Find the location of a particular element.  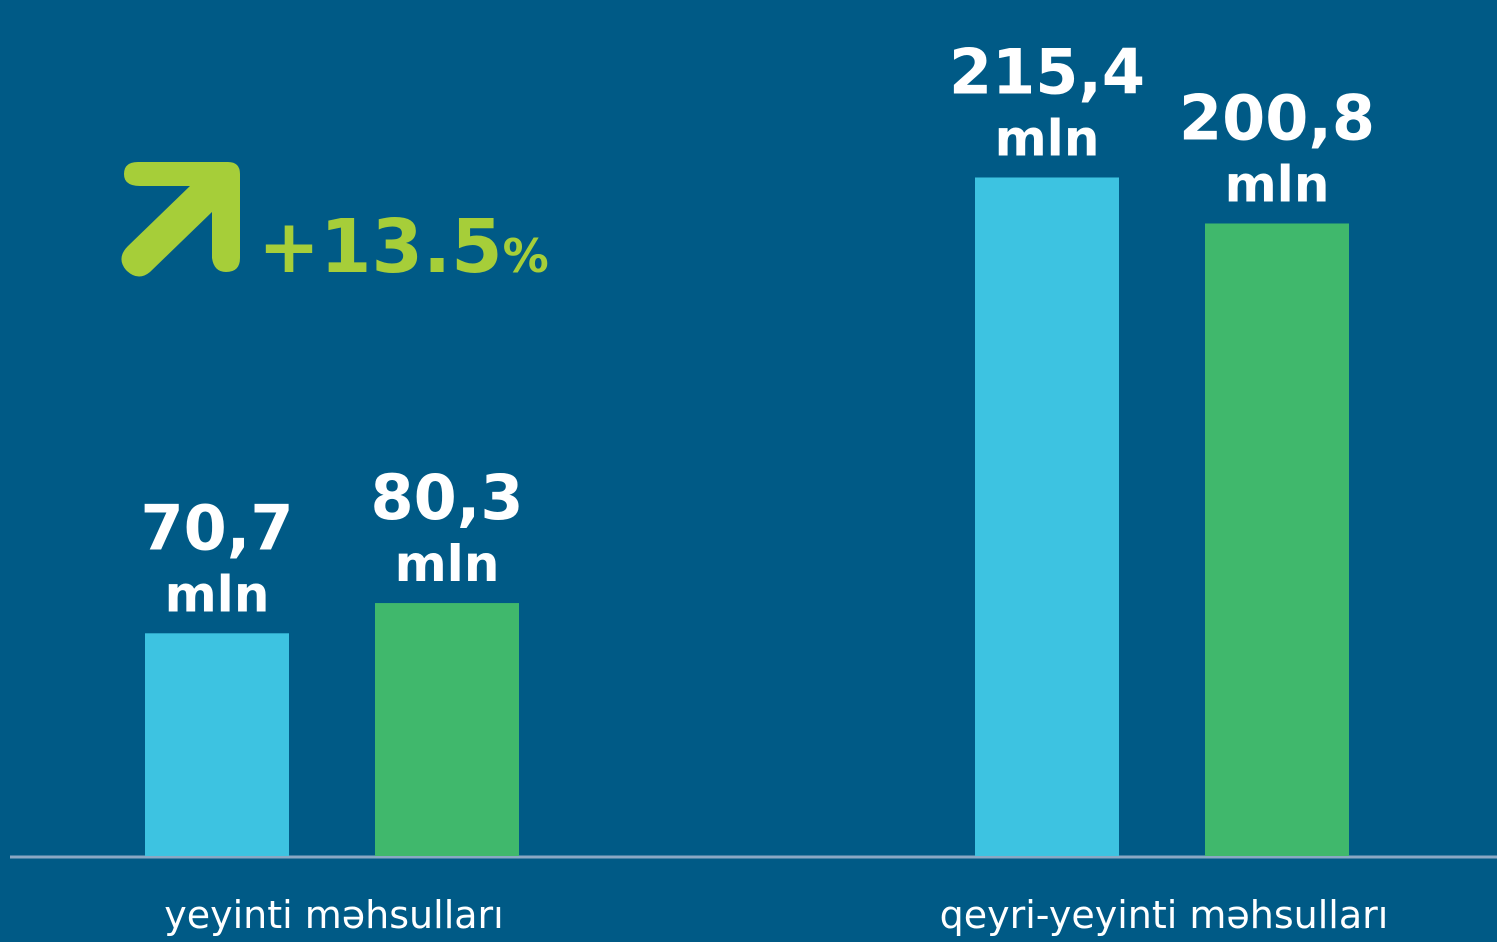

x-tick-label: yeyinti məhsulları is located at coordinates (333, 915).